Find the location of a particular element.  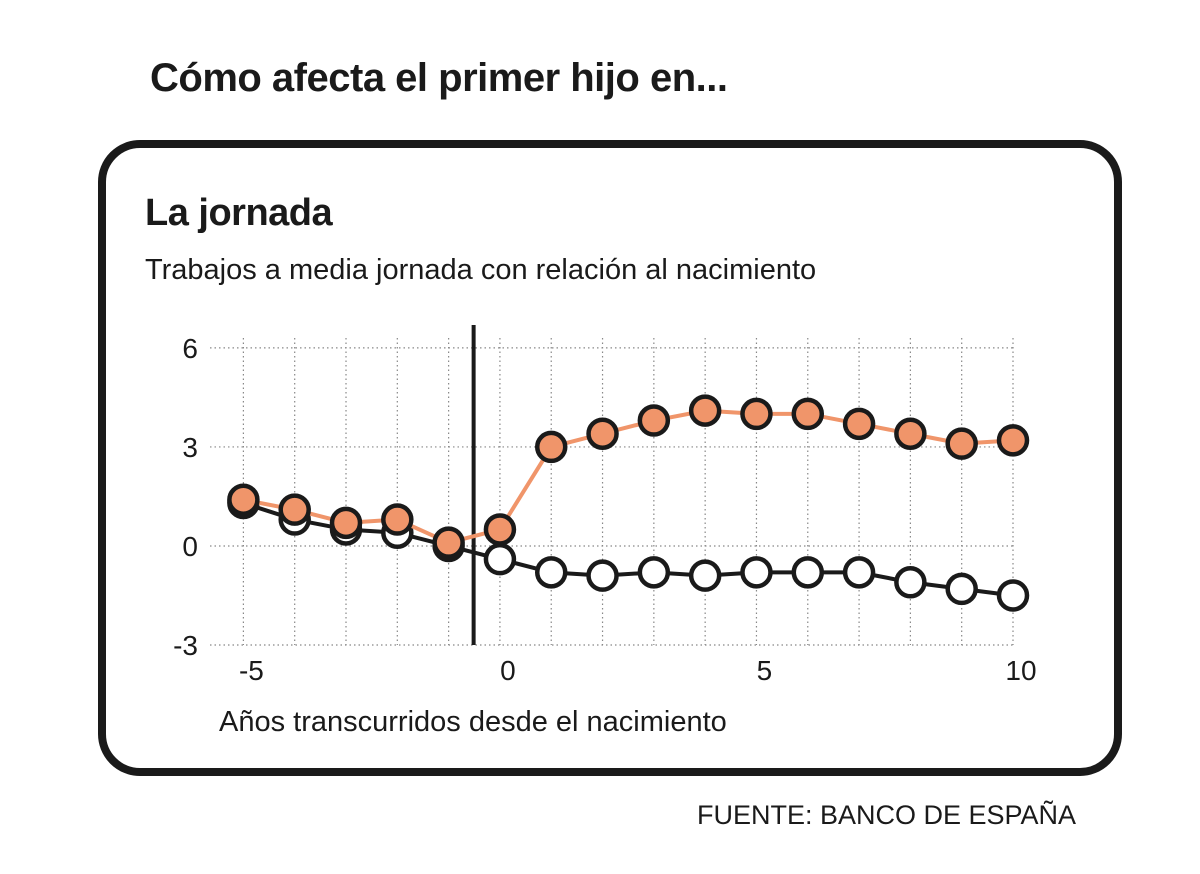

x-axis-label: Años transcurridos desde el nacimiento is located at coordinates (473, 722).